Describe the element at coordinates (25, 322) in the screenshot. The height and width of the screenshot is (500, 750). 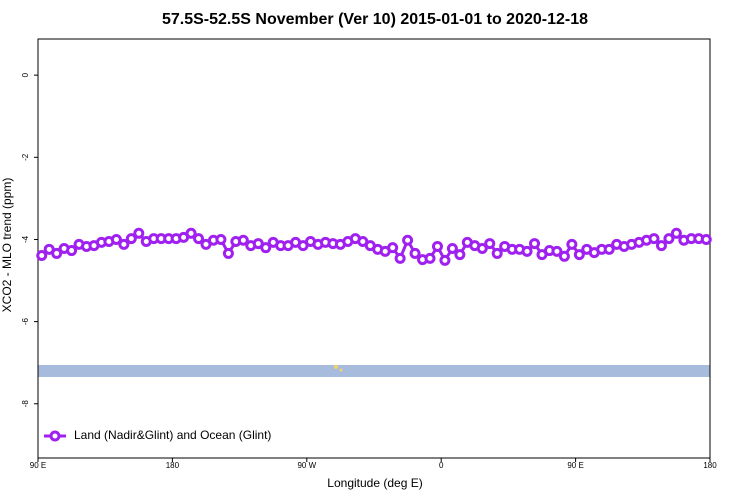
I see `y-tick-label: -6` at that location.